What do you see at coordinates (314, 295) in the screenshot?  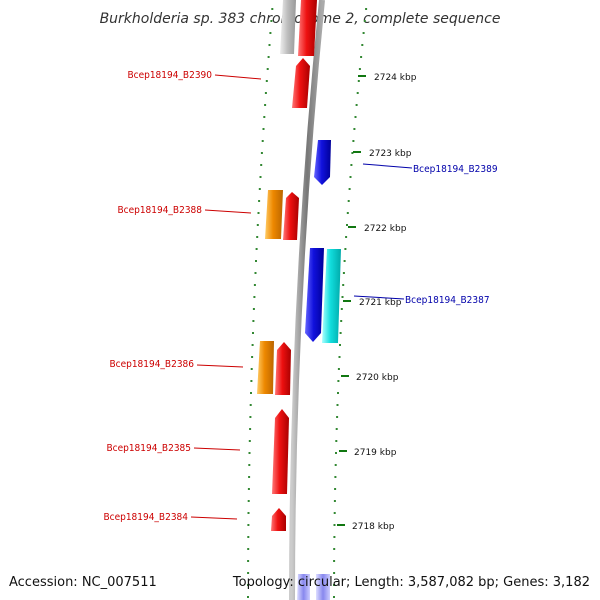 I see `gene-b2387-blue` at bounding box center [314, 295].